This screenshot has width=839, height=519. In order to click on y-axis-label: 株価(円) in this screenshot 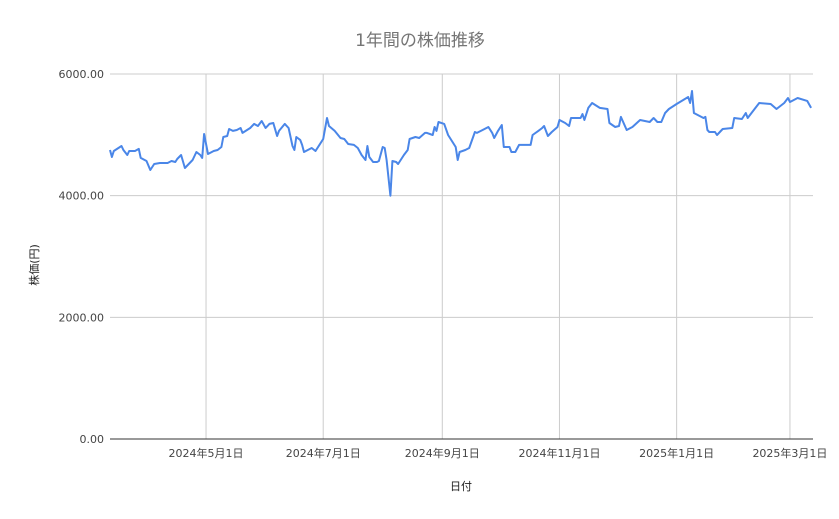, I will do `click(34, 265)`.